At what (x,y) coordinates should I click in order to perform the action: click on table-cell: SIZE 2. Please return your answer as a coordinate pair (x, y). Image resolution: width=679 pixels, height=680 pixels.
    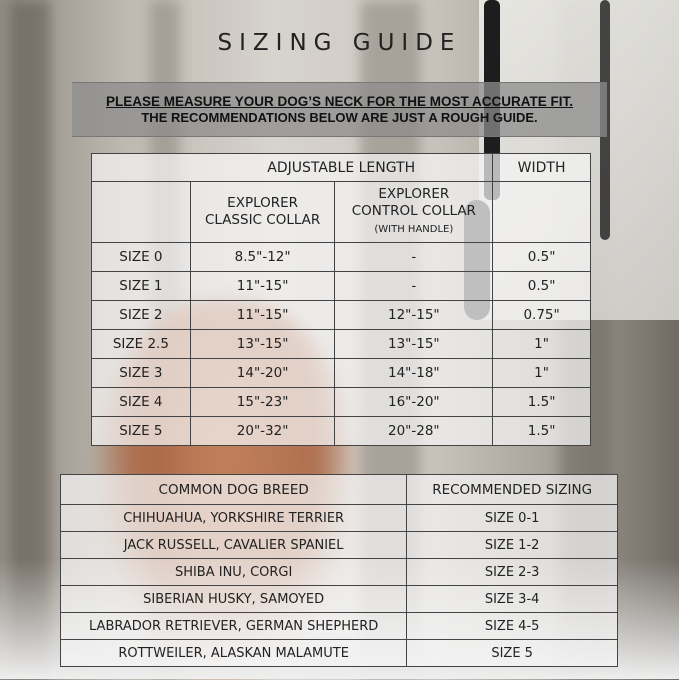
    Looking at the image, I should click on (141, 315).